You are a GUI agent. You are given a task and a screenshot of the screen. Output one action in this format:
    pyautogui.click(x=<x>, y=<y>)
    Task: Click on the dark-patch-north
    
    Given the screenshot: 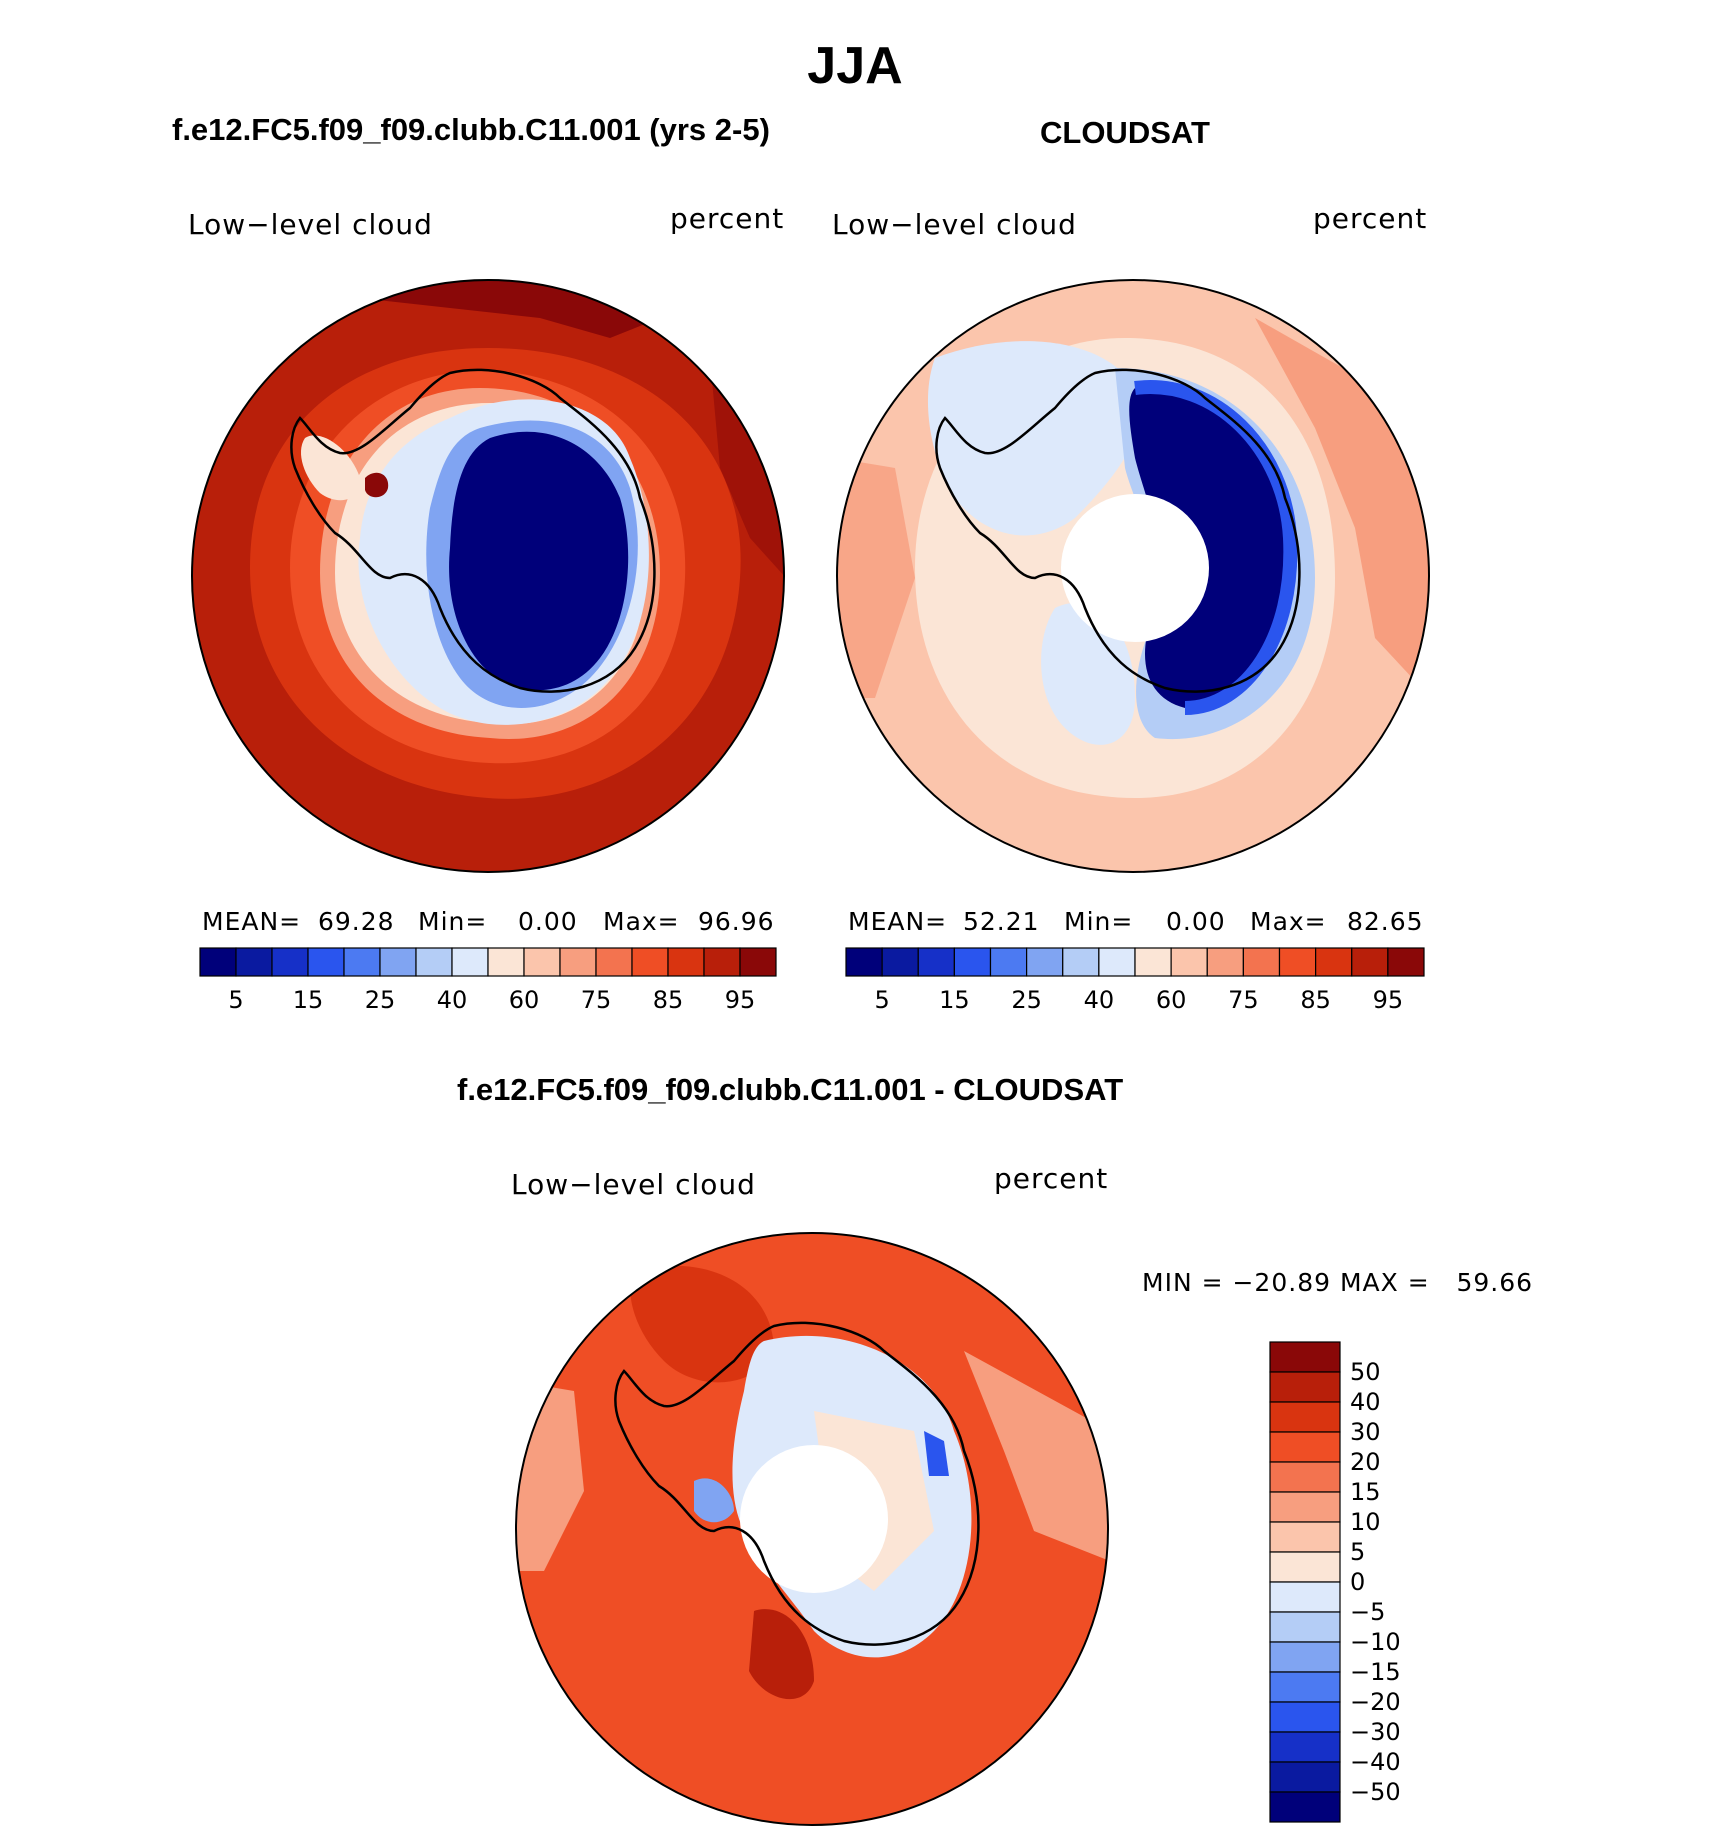 What is the action you would take?
    pyautogui.click(x=702, y=1324)
    